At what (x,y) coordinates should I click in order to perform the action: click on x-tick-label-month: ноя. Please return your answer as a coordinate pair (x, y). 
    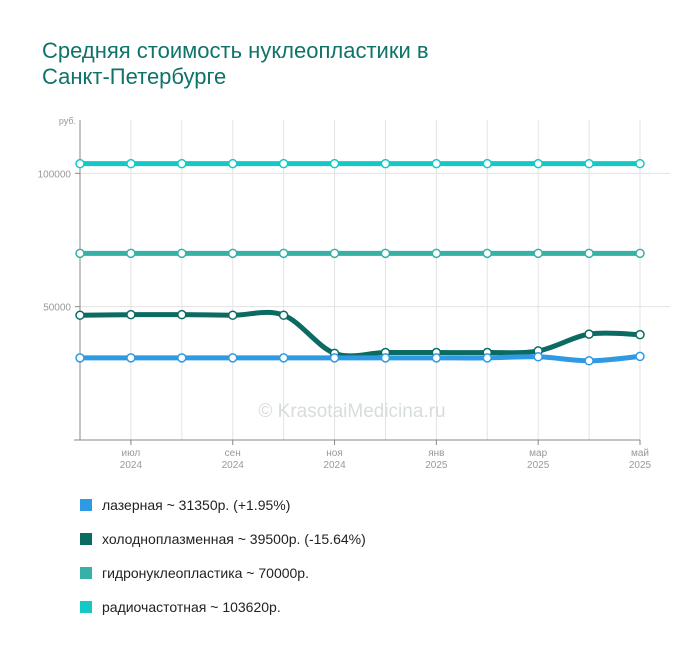
    Looking at the image, I should click on (334, 453).